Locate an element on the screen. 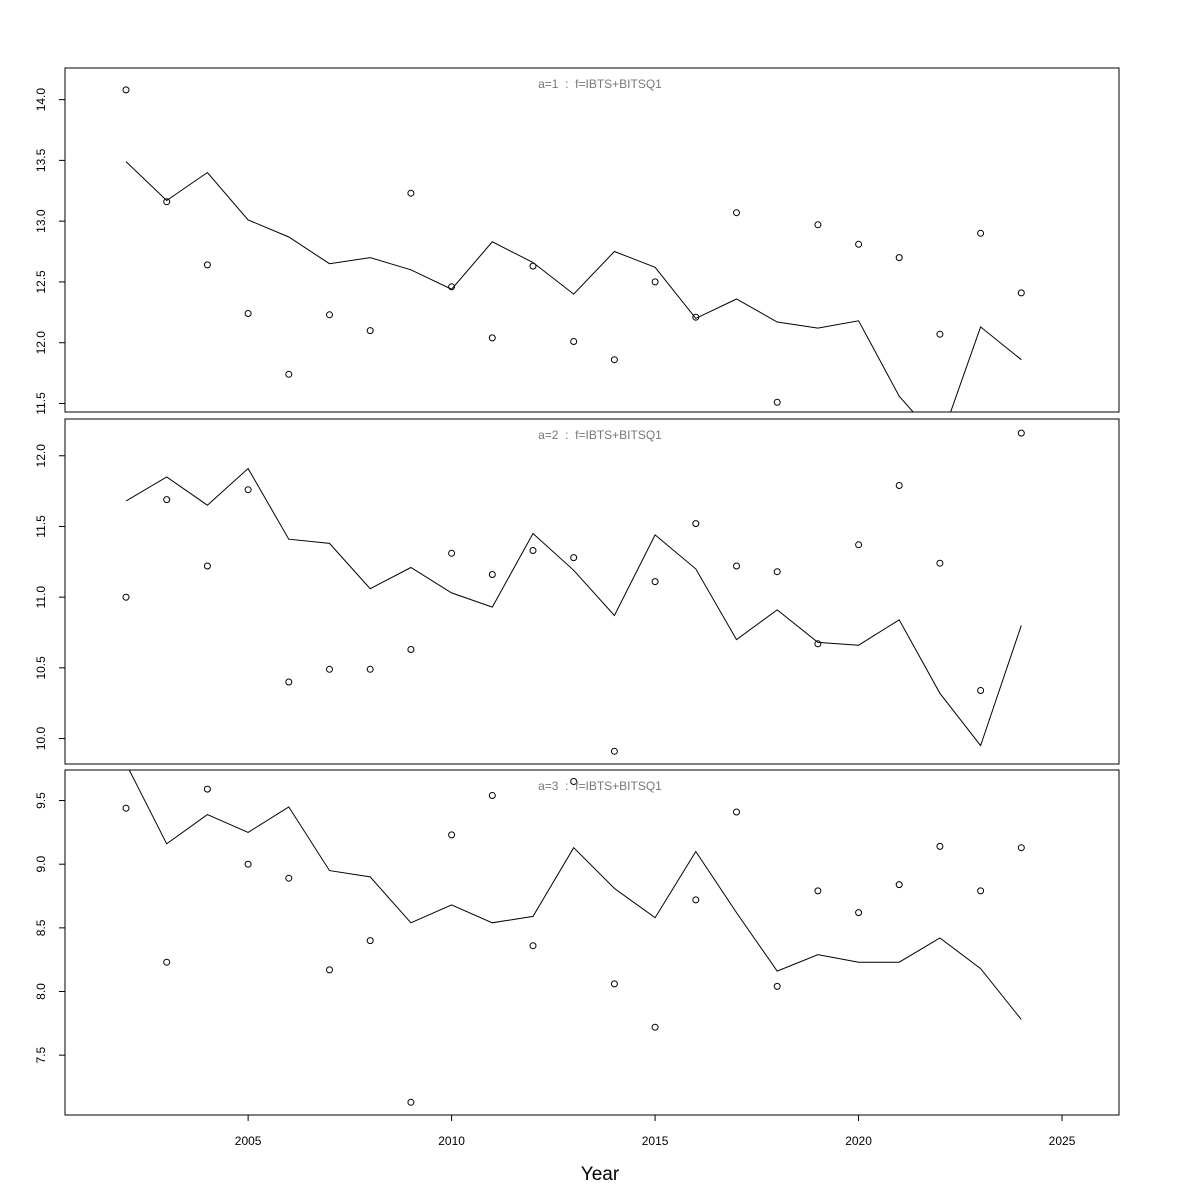 The width and height of the screenshot is (1200, 1200). y-tick-label: 12.5 is located at coordinates (41, 282).